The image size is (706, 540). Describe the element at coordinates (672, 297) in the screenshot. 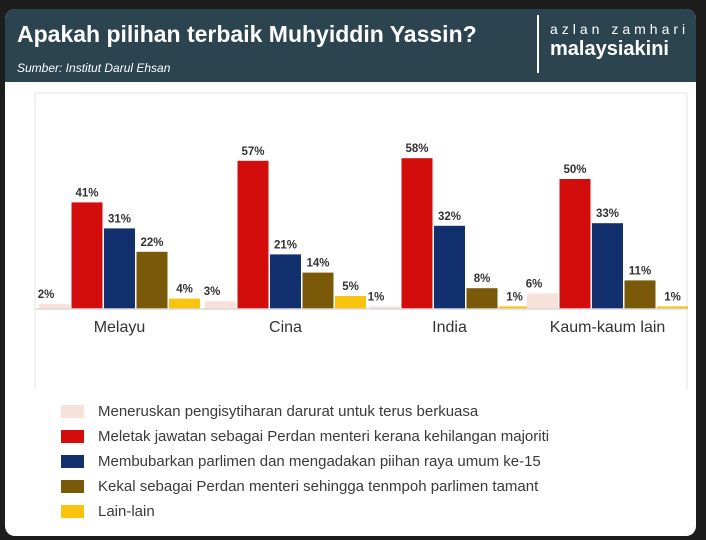

I see `data-label-3-4: 1%` at that location.